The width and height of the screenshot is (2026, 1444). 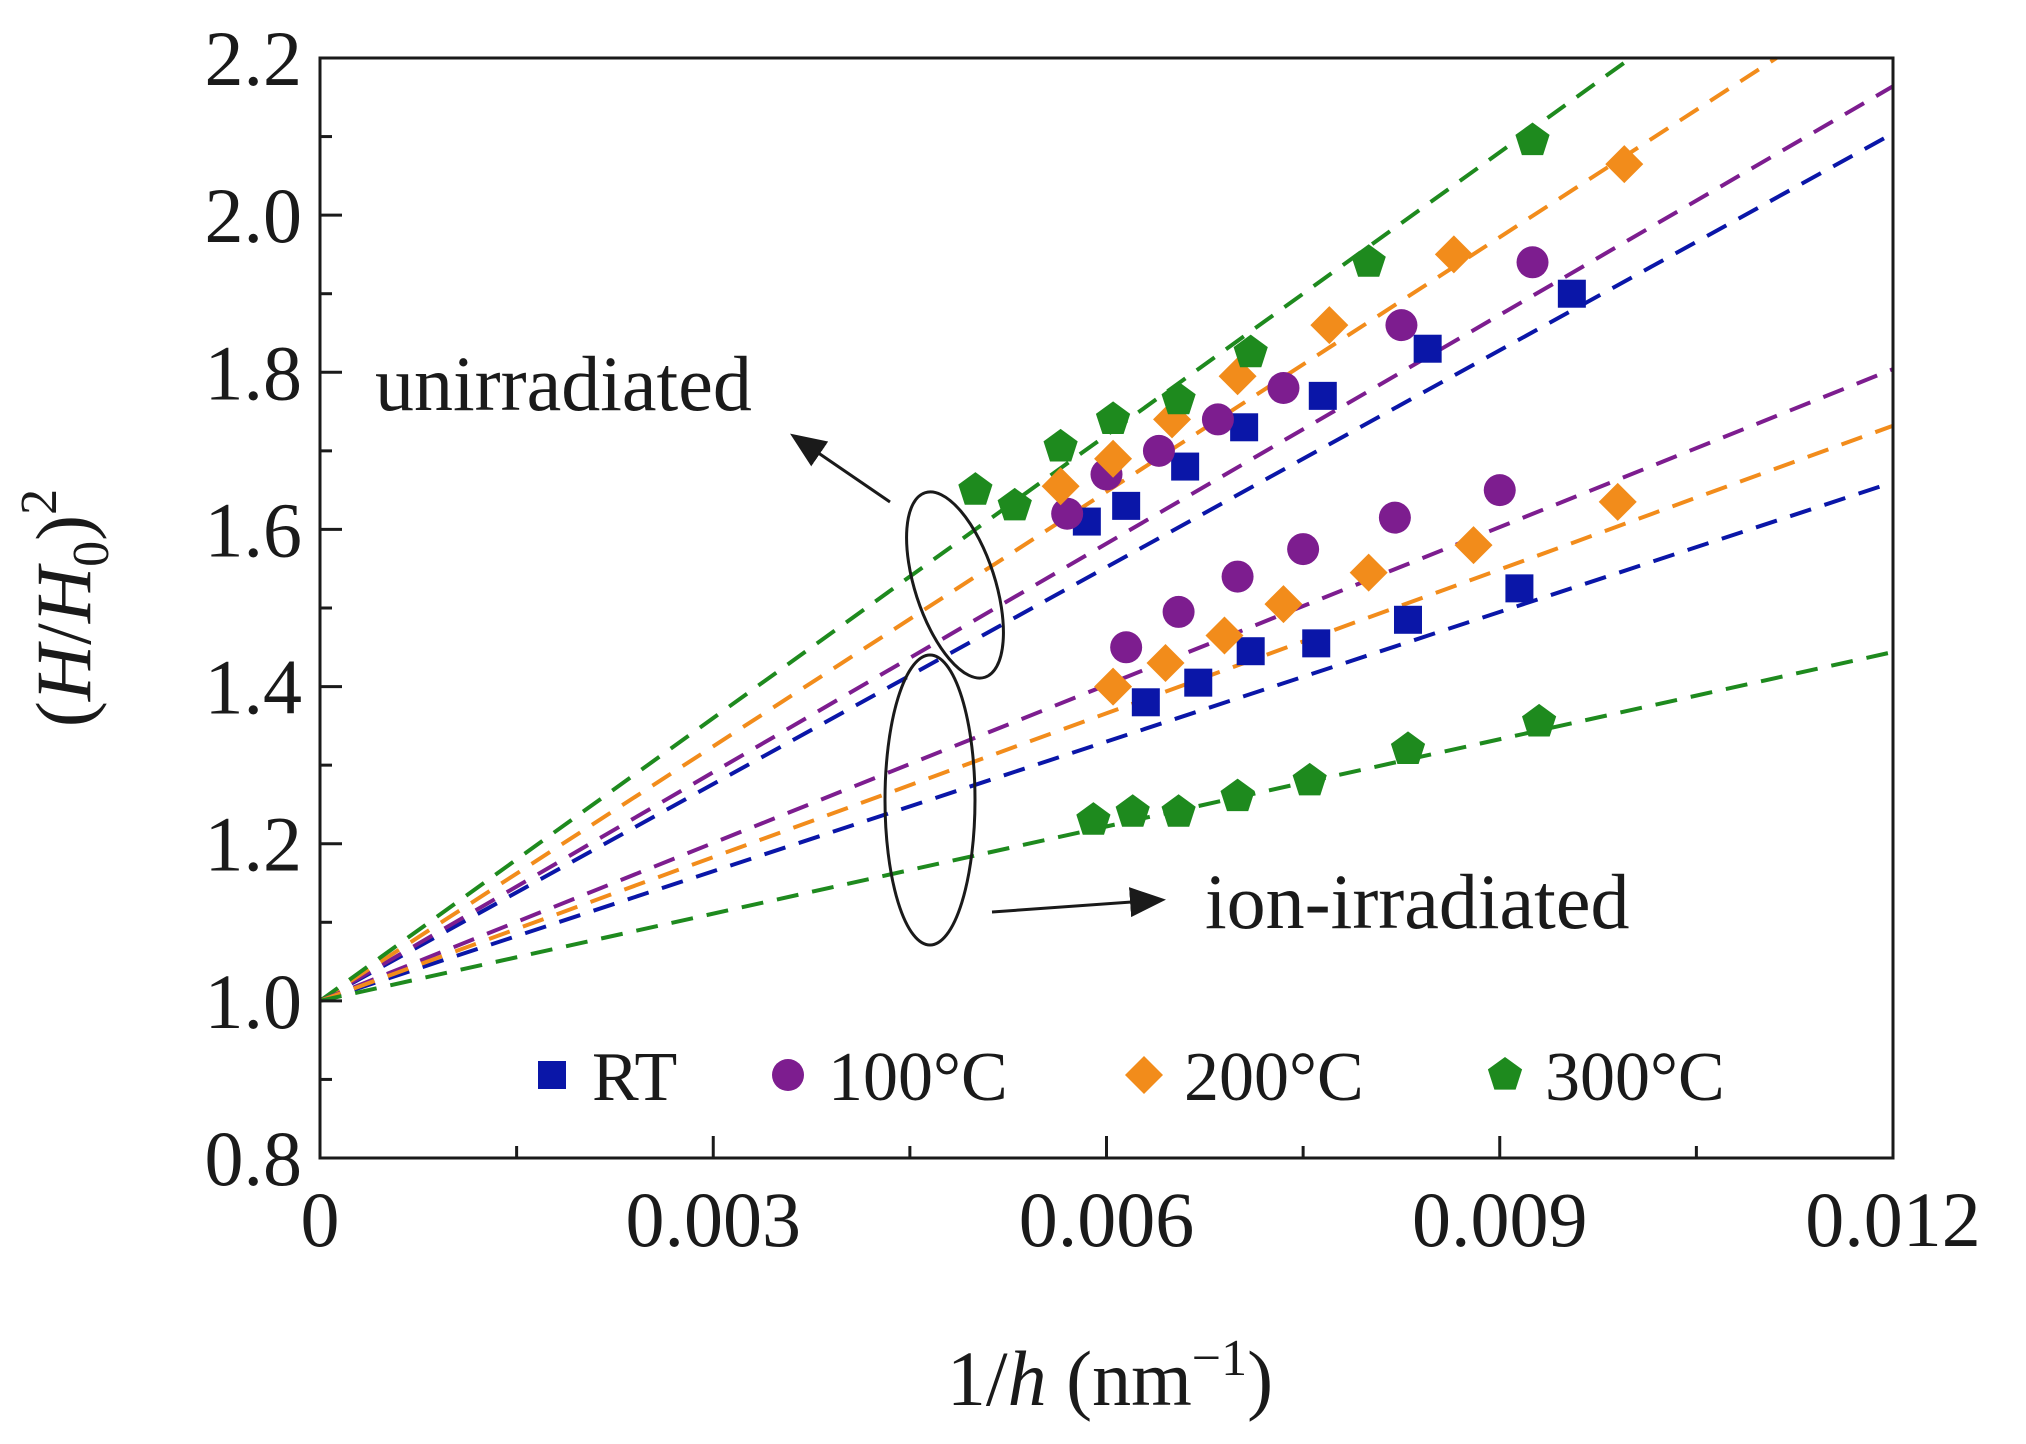 I want to click on unirradiated-arrow, so click(x=840, y=468).